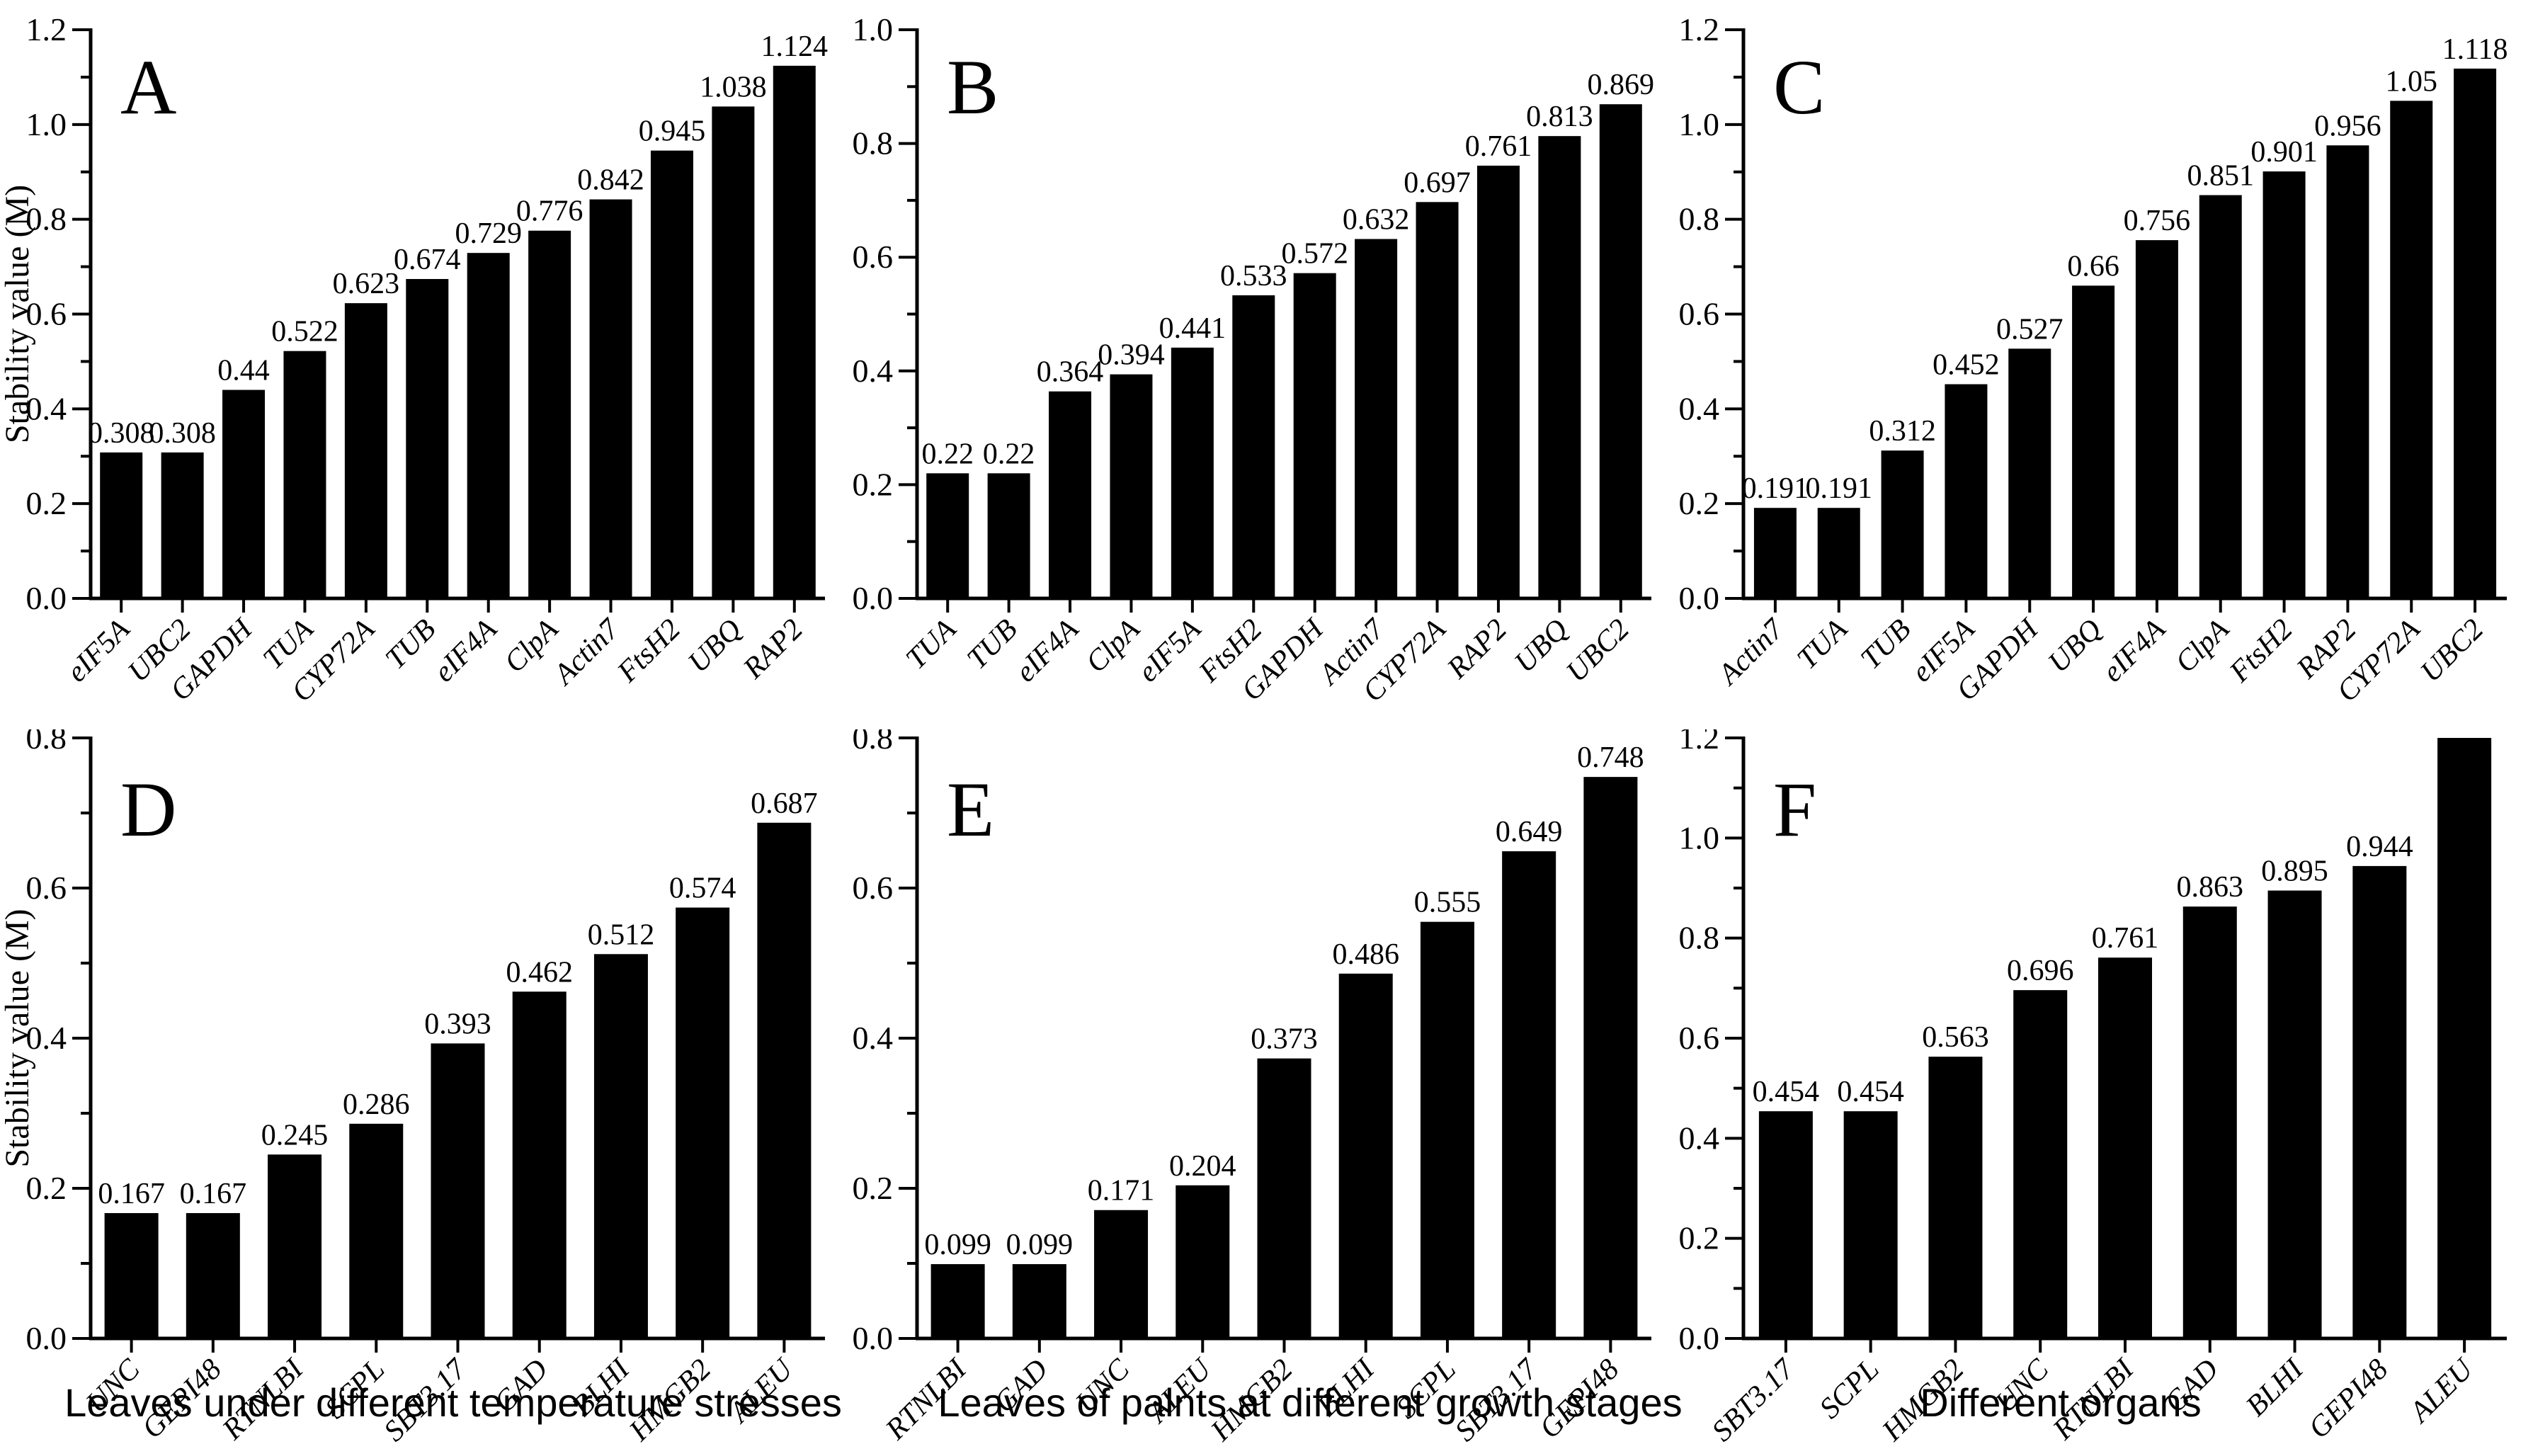 The height and width of the screenshot is (1456, 2533). I want to click on panel-letter: E, so click(970, 810).